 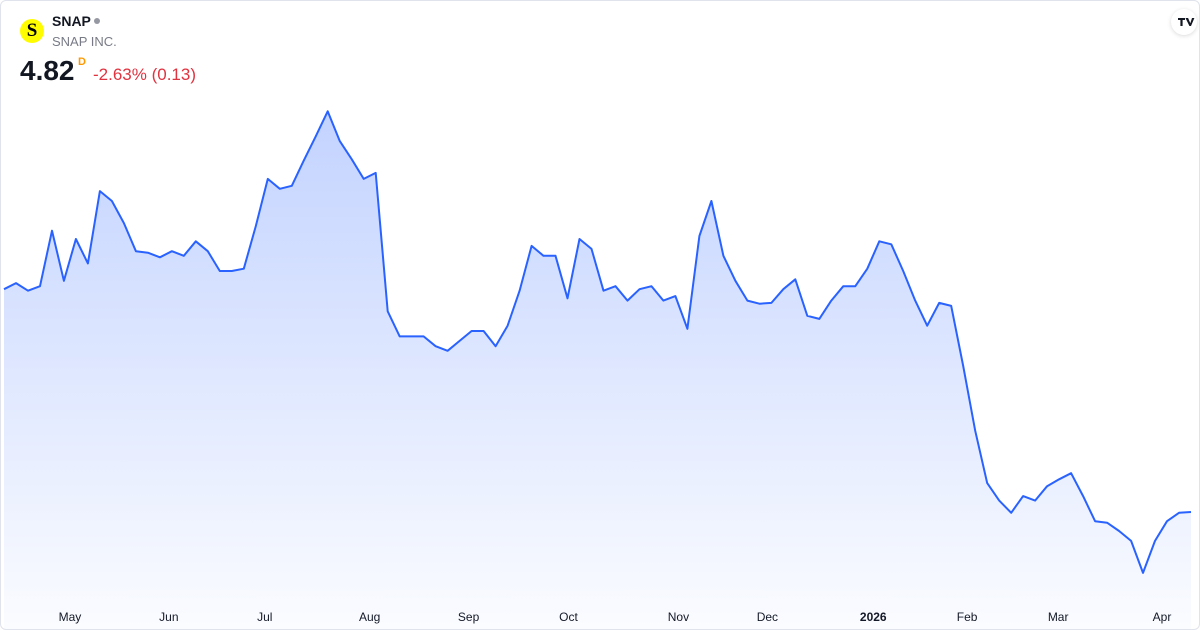 What do you see at coordinates (47, 70) in the screenshot?
I see `price: 4.82` at bounding box center [47, 70].